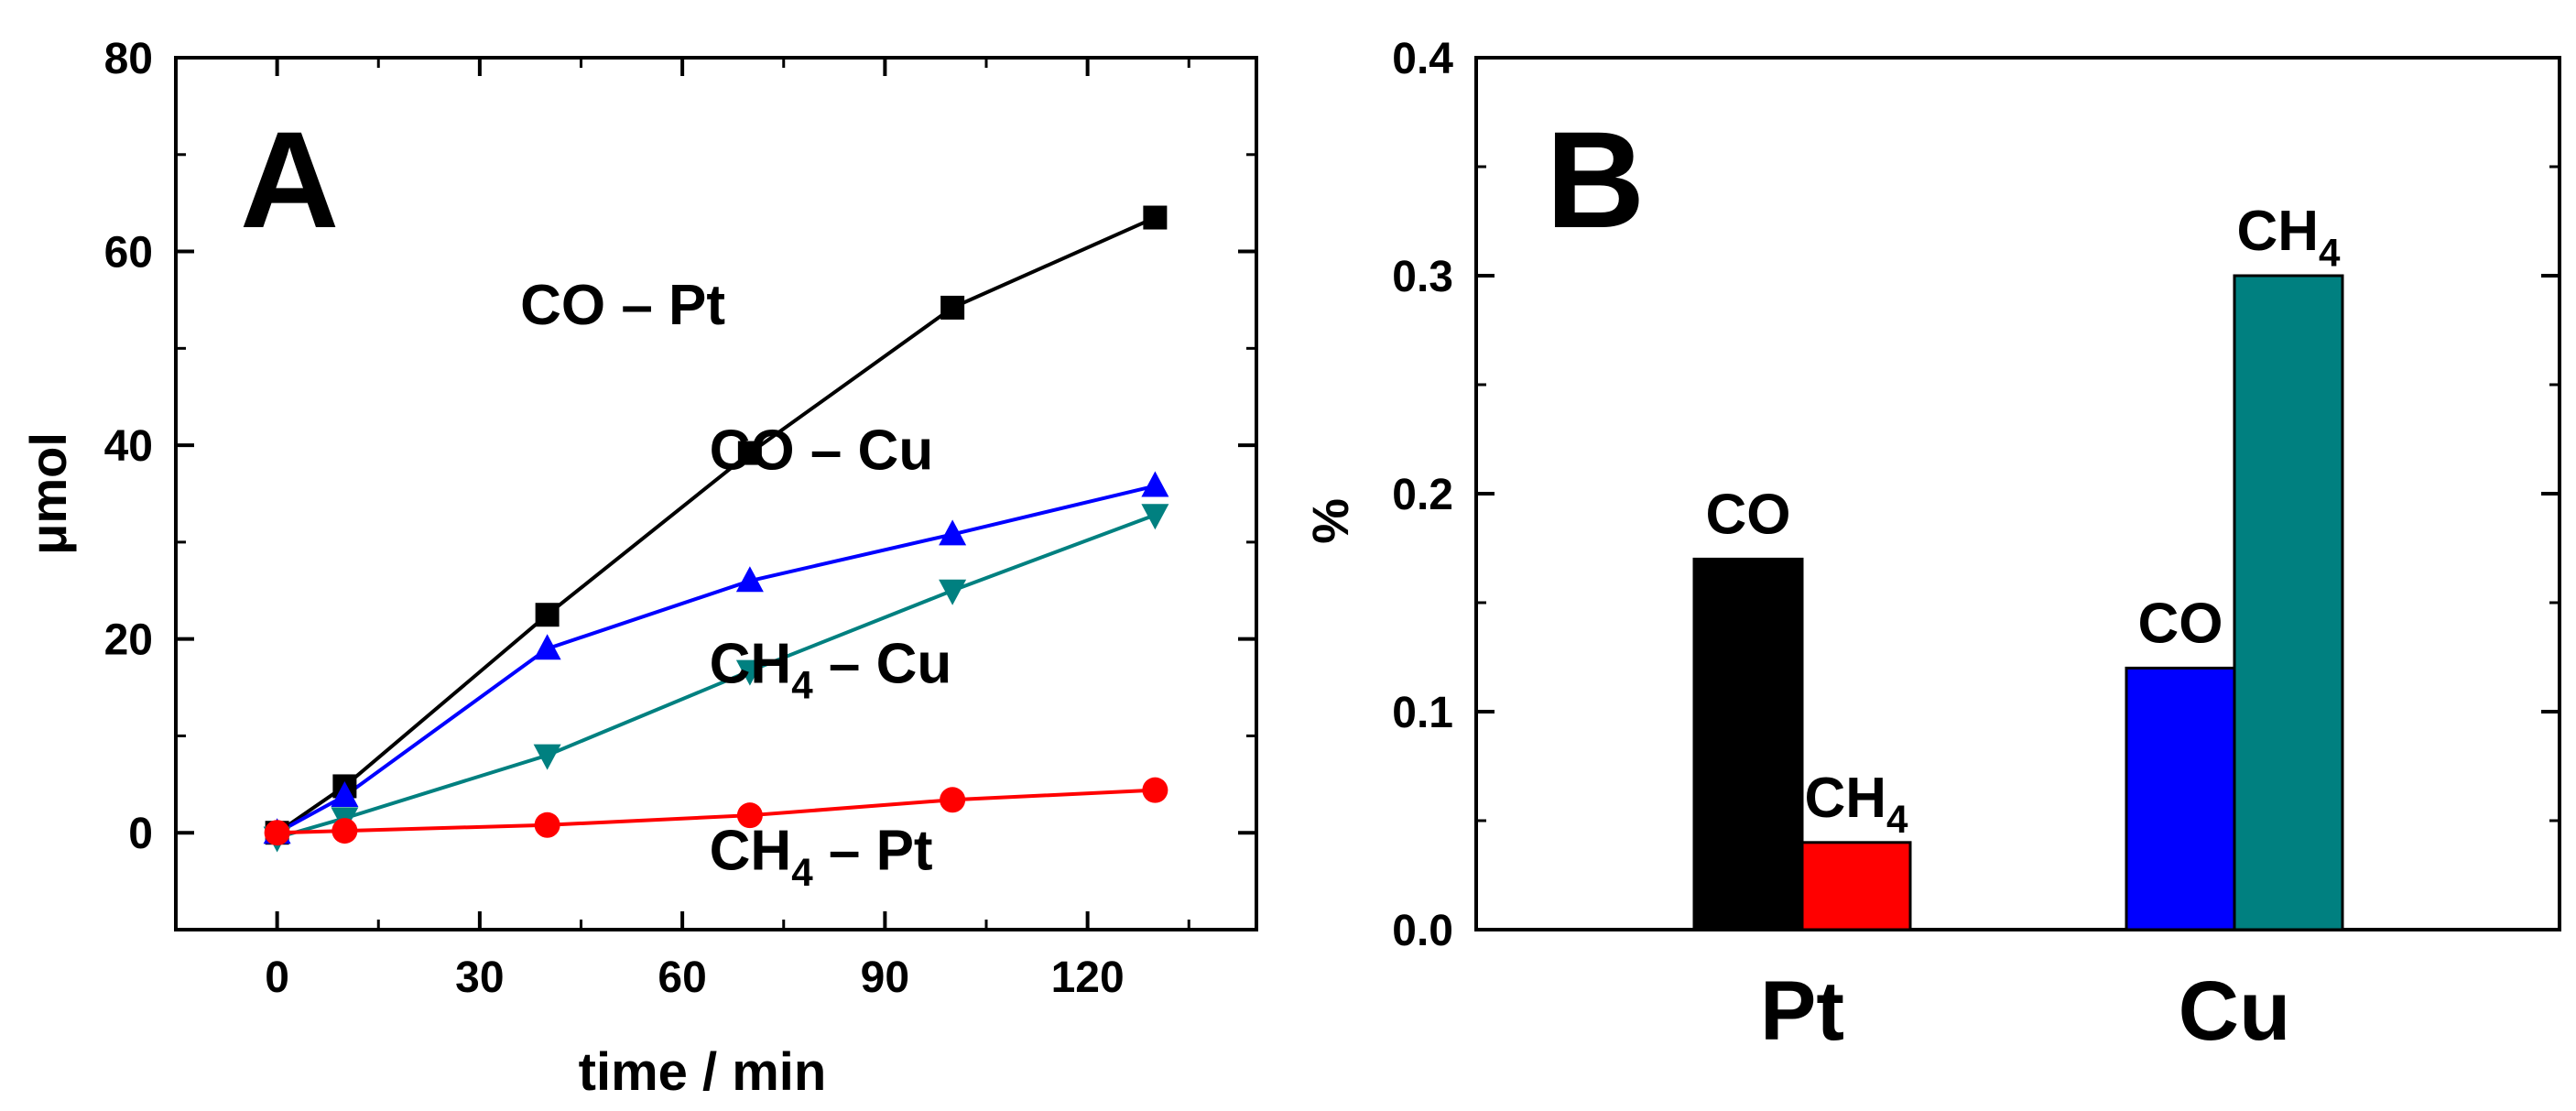 The image size is (2576, 1111). I want to click on panel-b-ylabel: %, so click(1330, 521).